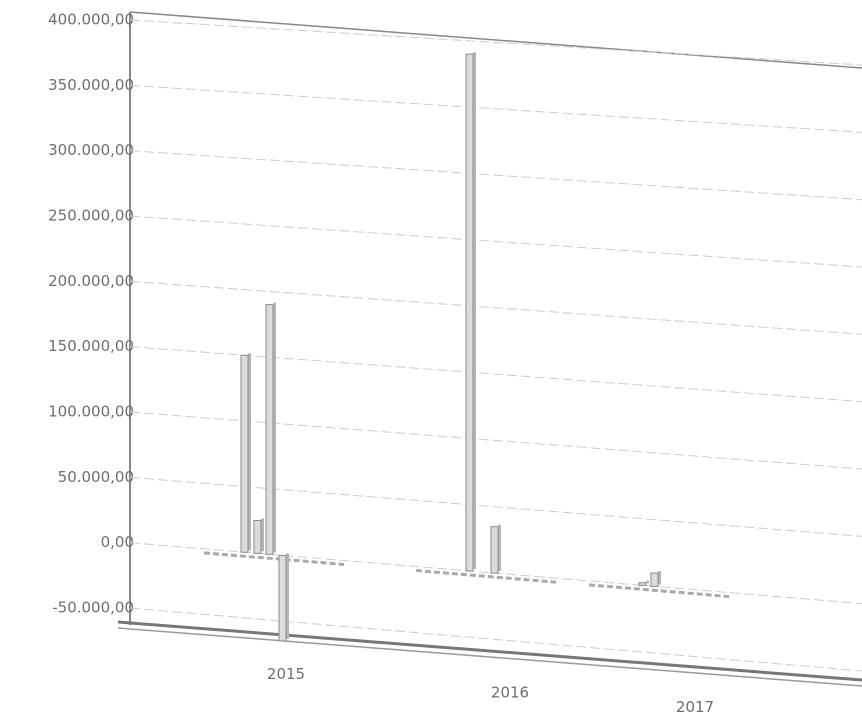 Image resolution: width=862 pixels, height=712 pixels. What do you see at coordinates (286, 674) in the screenshot?
I see `x-tick-label: 2015` at bounding box center [286, 674].